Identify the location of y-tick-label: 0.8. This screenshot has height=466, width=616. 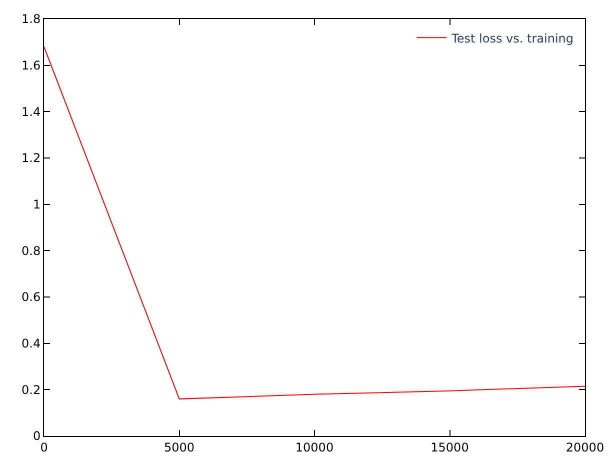
(31, 251).